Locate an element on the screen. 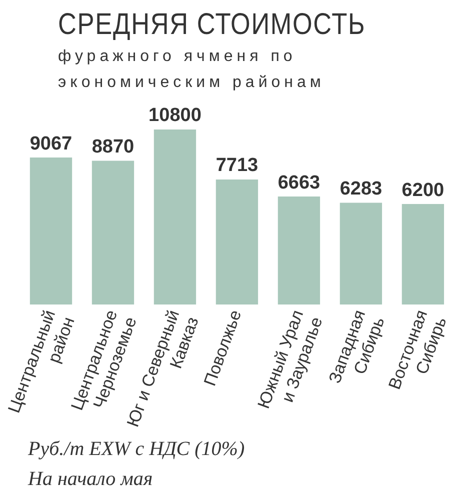 The image size is (465, 500). data-label: 7713 is located at coordinates (237, 165).